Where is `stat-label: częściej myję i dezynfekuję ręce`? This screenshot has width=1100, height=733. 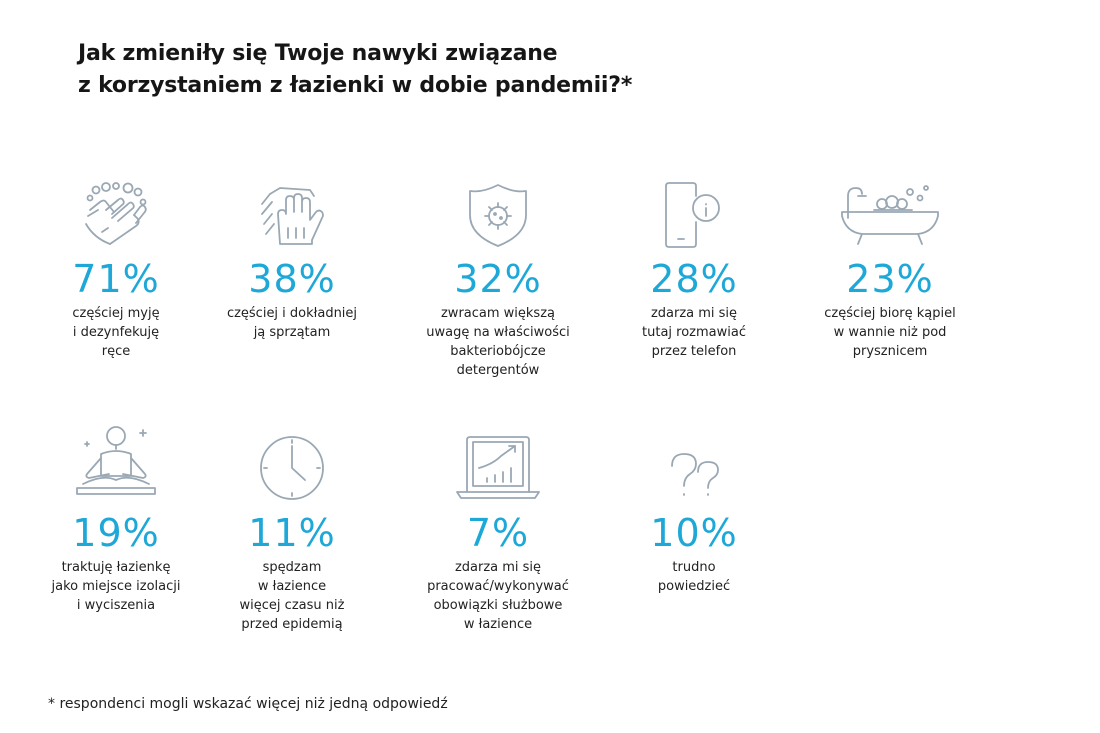 stat-label: częściej myję i dezynfekuję ręce is located at coordinates (116, 332).